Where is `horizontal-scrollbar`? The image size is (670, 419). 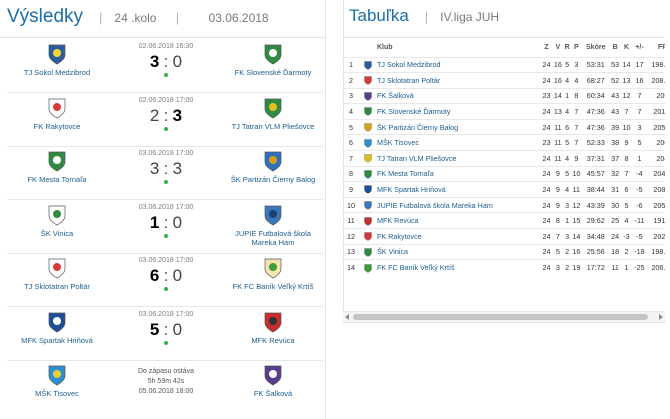
horizontal-scrollbar is located at coordinates (504, 316).